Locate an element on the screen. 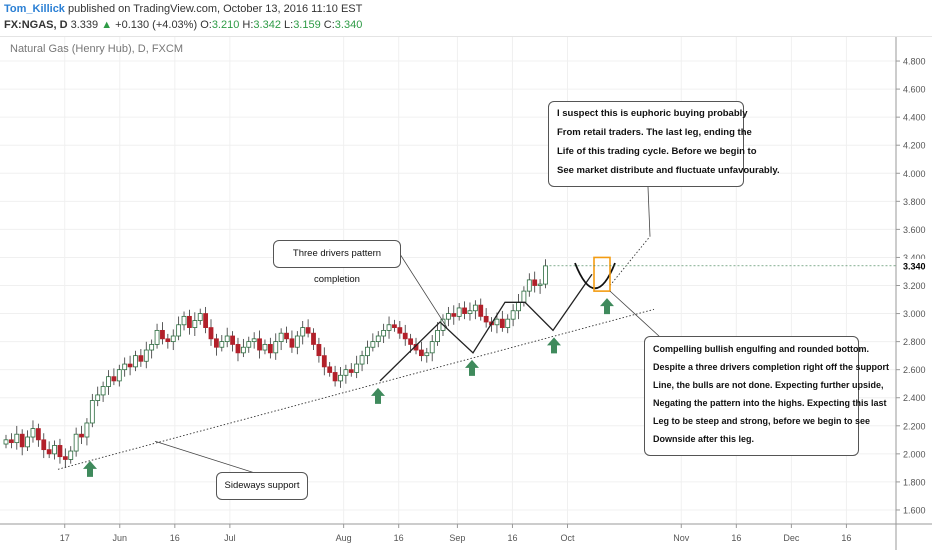  sideways-annotation: Sideways support is located at coordinates (262, 486).